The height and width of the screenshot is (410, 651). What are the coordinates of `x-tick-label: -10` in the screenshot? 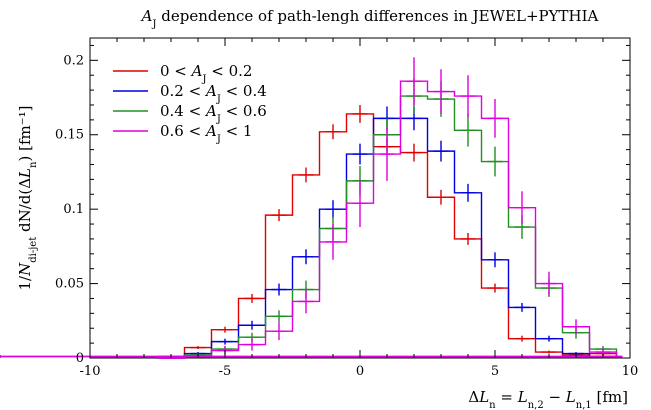 It's located at (90, 371).